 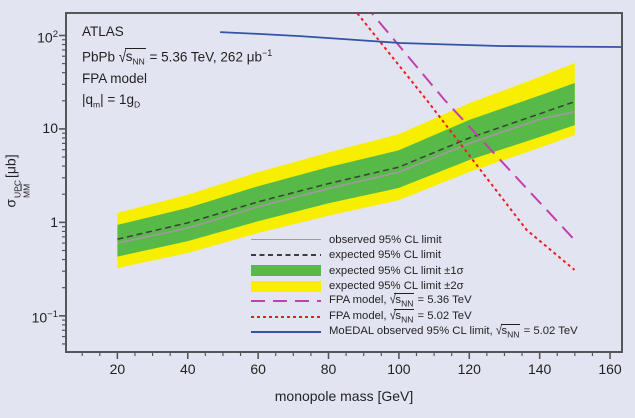 What do you see at coordinates (385, 255) in the screenshot?
I see `legend-label: expected 95% CL limit` at bounding box center [385, 255].